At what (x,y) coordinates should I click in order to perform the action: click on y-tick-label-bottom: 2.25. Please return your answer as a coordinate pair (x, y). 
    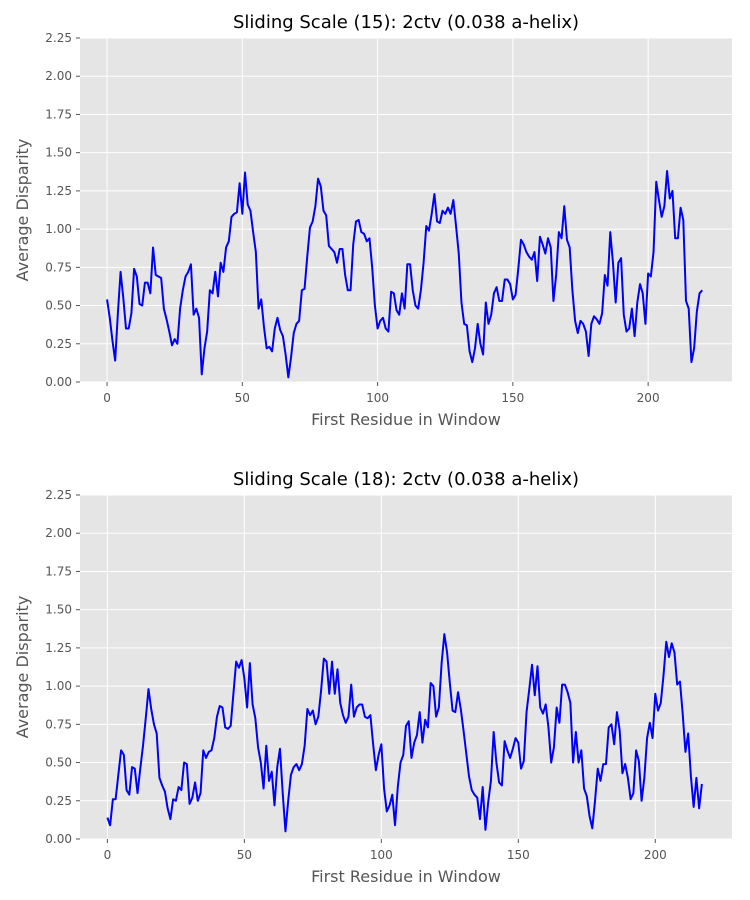
    Looking at the image, I should click on (58, 495).